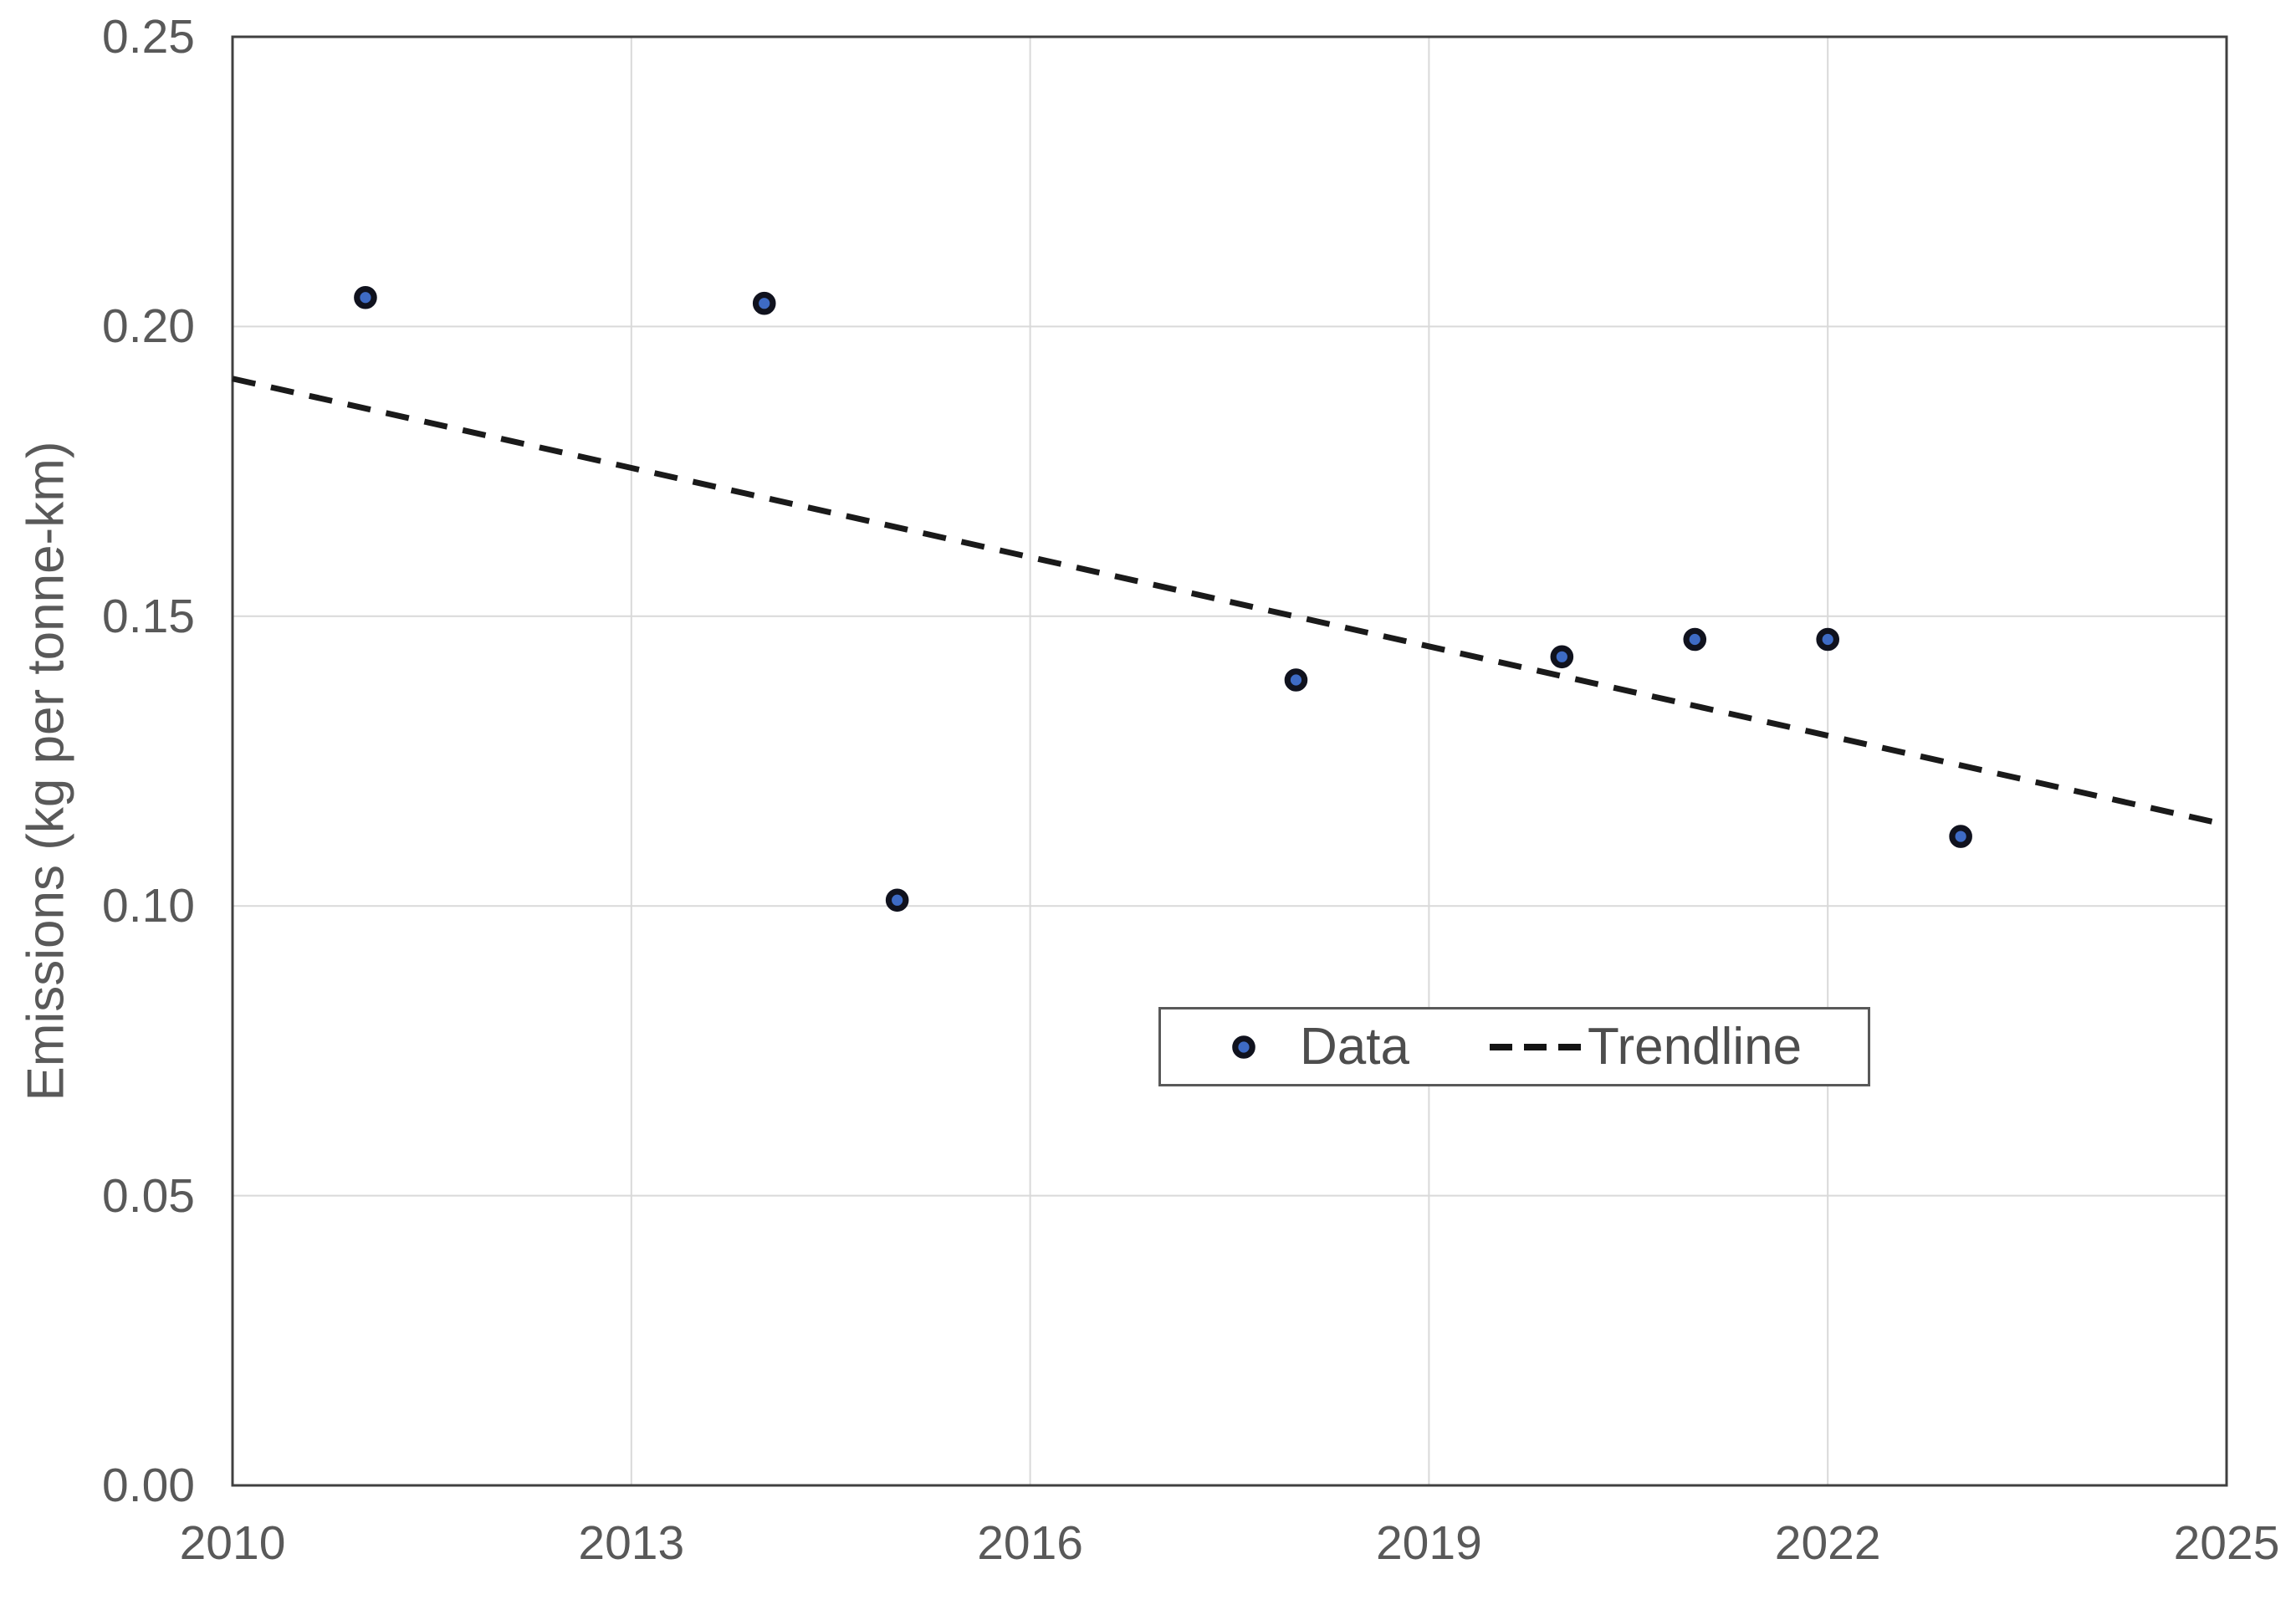 The image size is (2296, 1610). What do you see at coordinates (2226, 1543) in the screenshot?
I see `x-tick-label: 2025` at bounding box center [2226, 1543].